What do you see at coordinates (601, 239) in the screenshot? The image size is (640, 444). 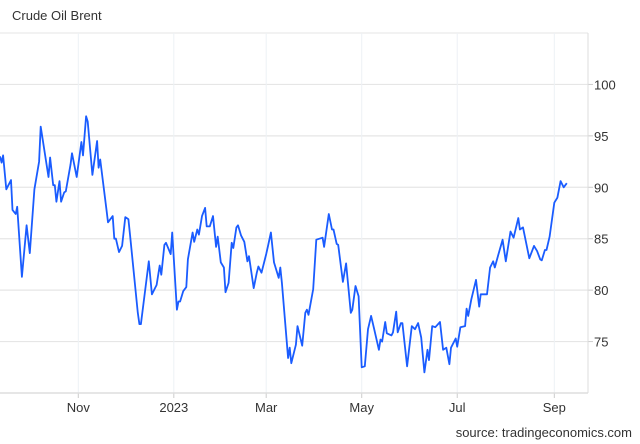 I see `y-tick-label: 85` at bounding box center [601, 239].